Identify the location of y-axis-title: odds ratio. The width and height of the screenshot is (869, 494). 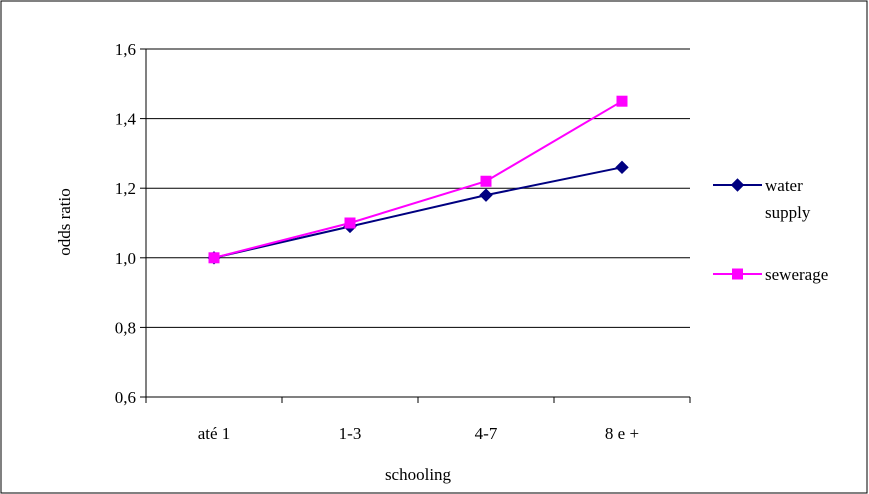
(64, 222).